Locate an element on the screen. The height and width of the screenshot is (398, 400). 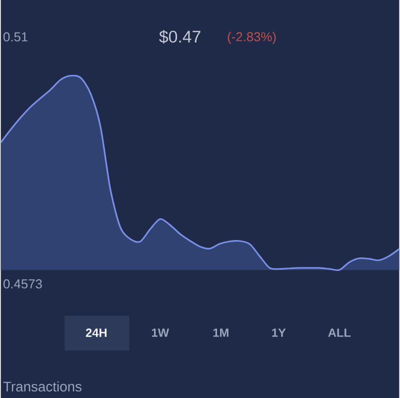
text: 0.4573 is located at coordinates (22, 283).